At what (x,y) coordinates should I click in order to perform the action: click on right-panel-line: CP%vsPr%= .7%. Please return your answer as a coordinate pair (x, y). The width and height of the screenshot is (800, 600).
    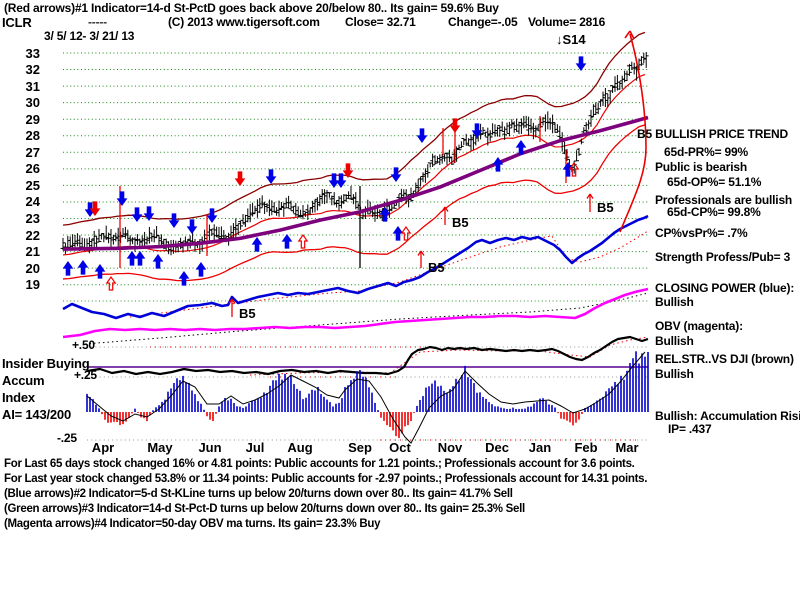
    Looking at the image, I should click on (701, 233).